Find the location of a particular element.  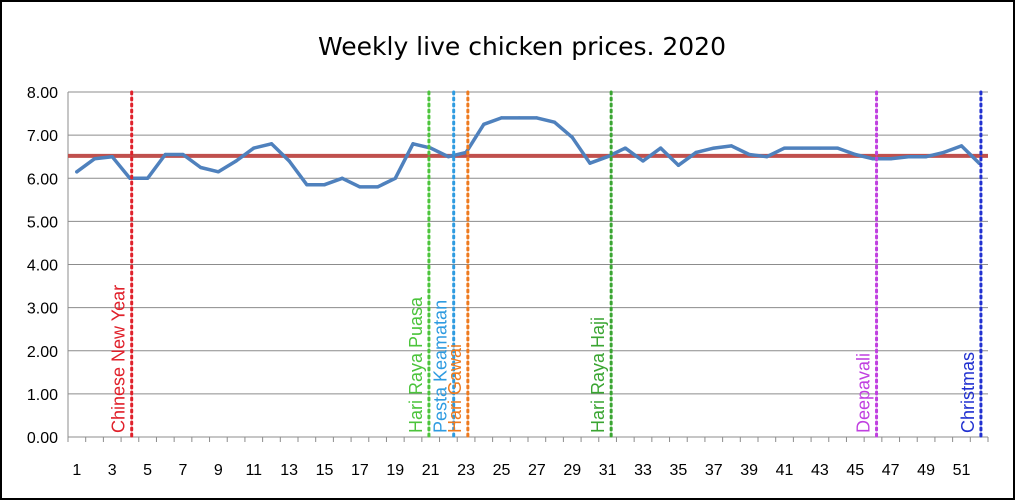

holiday-label: Christmas is located at coordinates (968, 392).